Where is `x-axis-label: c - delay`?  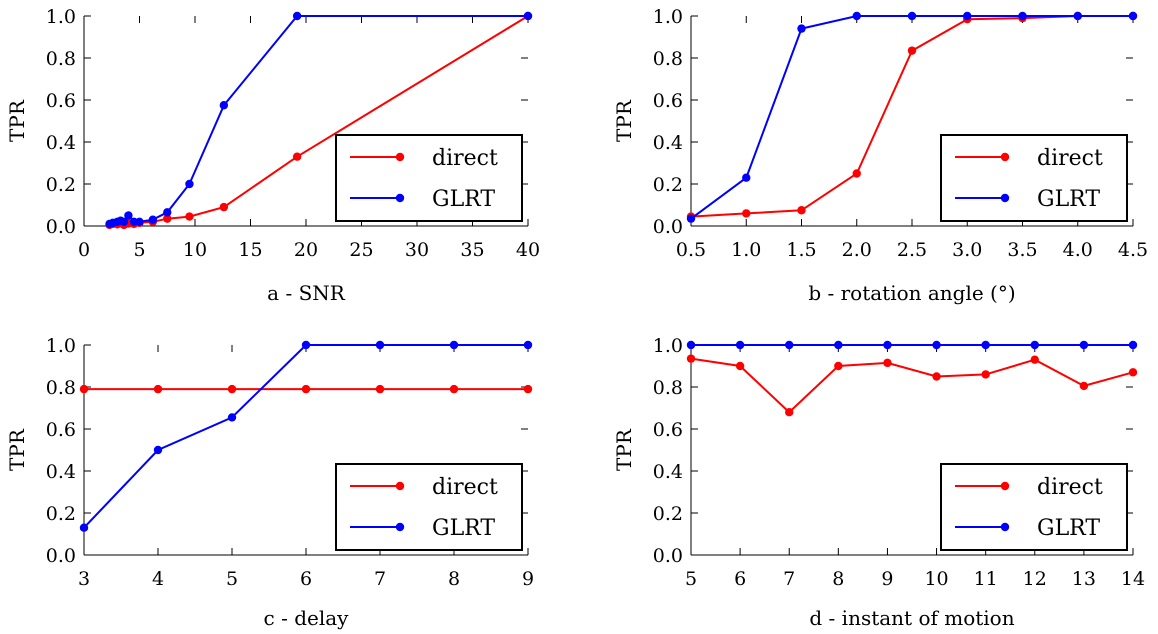 x-axis-label: c - delay is located at coordinates (307, 618).